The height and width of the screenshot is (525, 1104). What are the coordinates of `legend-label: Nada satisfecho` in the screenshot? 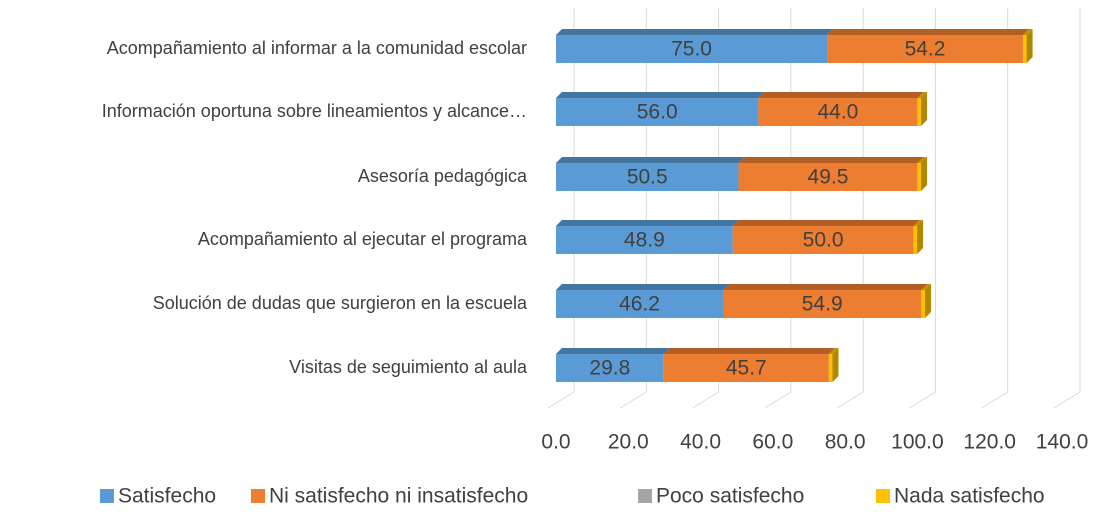 It's located at (969, 496).